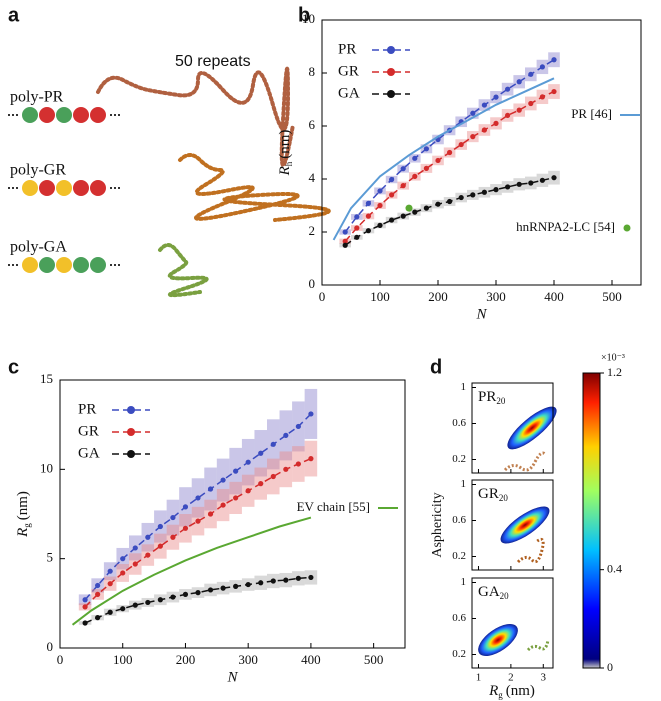 The height and width of the screenshot is (701, 661). I want to click on chains, so click(213, 182).